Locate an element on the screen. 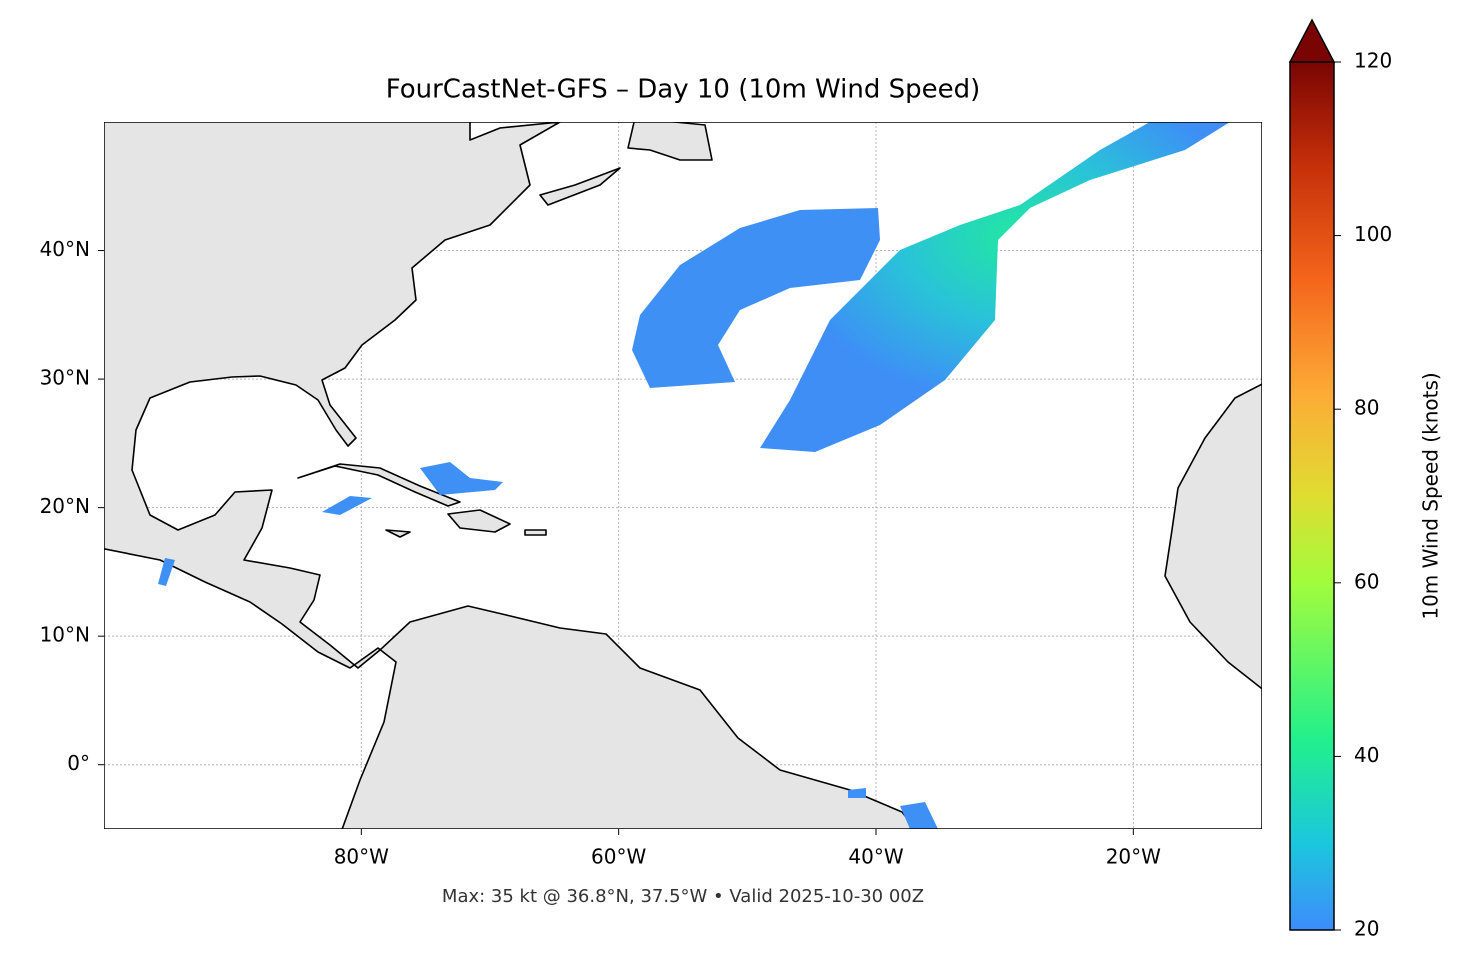  colorbar-tick-label: 120 is located at coordinates (1373, 61).